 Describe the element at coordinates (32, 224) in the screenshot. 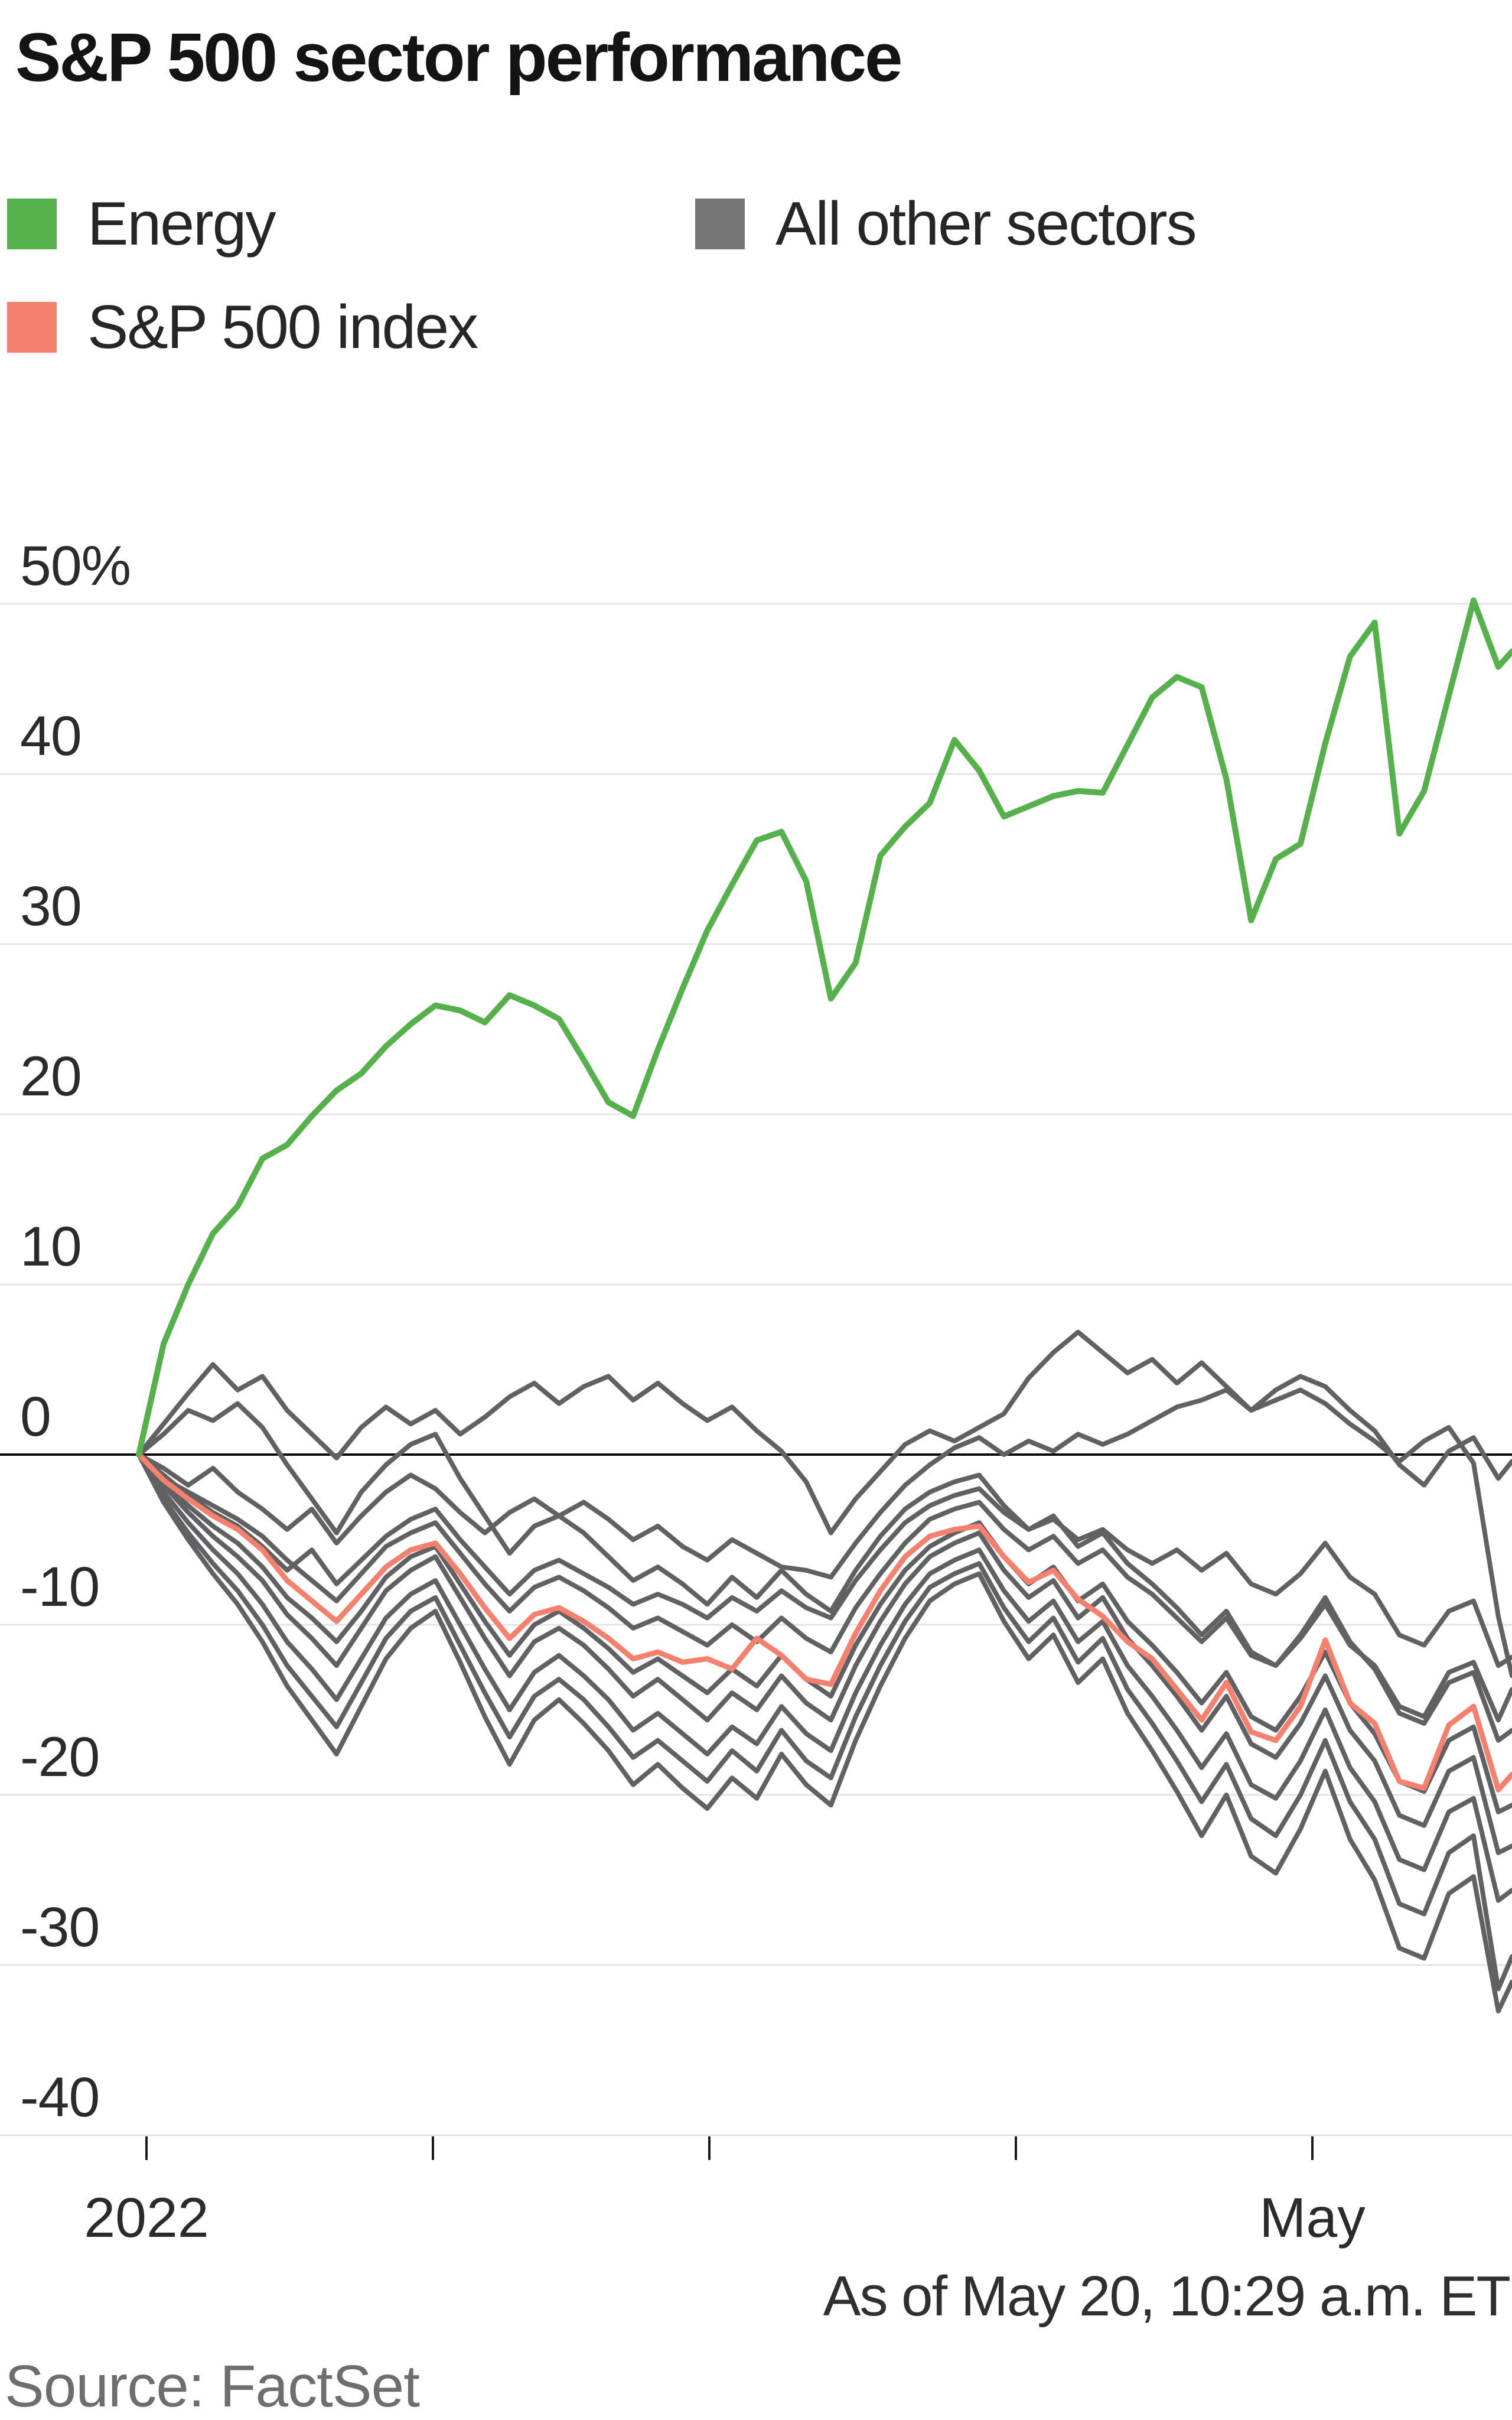

I see `energy-swatch-icon` at that location.